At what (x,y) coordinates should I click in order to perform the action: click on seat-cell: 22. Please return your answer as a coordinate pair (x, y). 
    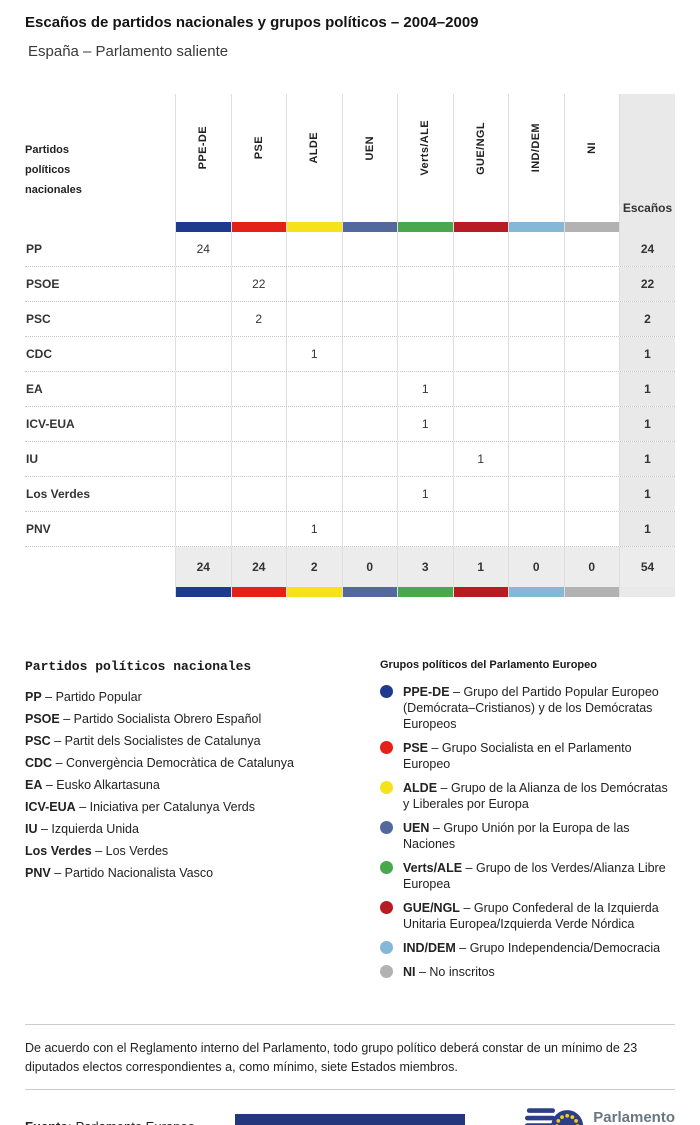
    Looking at the image, I should click on (258, 284).